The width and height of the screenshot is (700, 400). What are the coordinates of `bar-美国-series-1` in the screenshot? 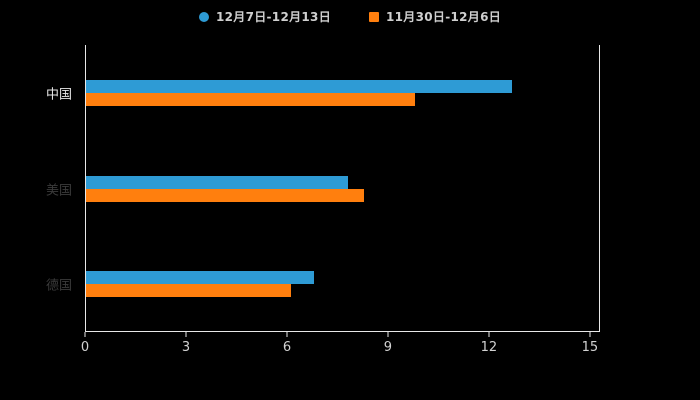 It's located at (225, 195).